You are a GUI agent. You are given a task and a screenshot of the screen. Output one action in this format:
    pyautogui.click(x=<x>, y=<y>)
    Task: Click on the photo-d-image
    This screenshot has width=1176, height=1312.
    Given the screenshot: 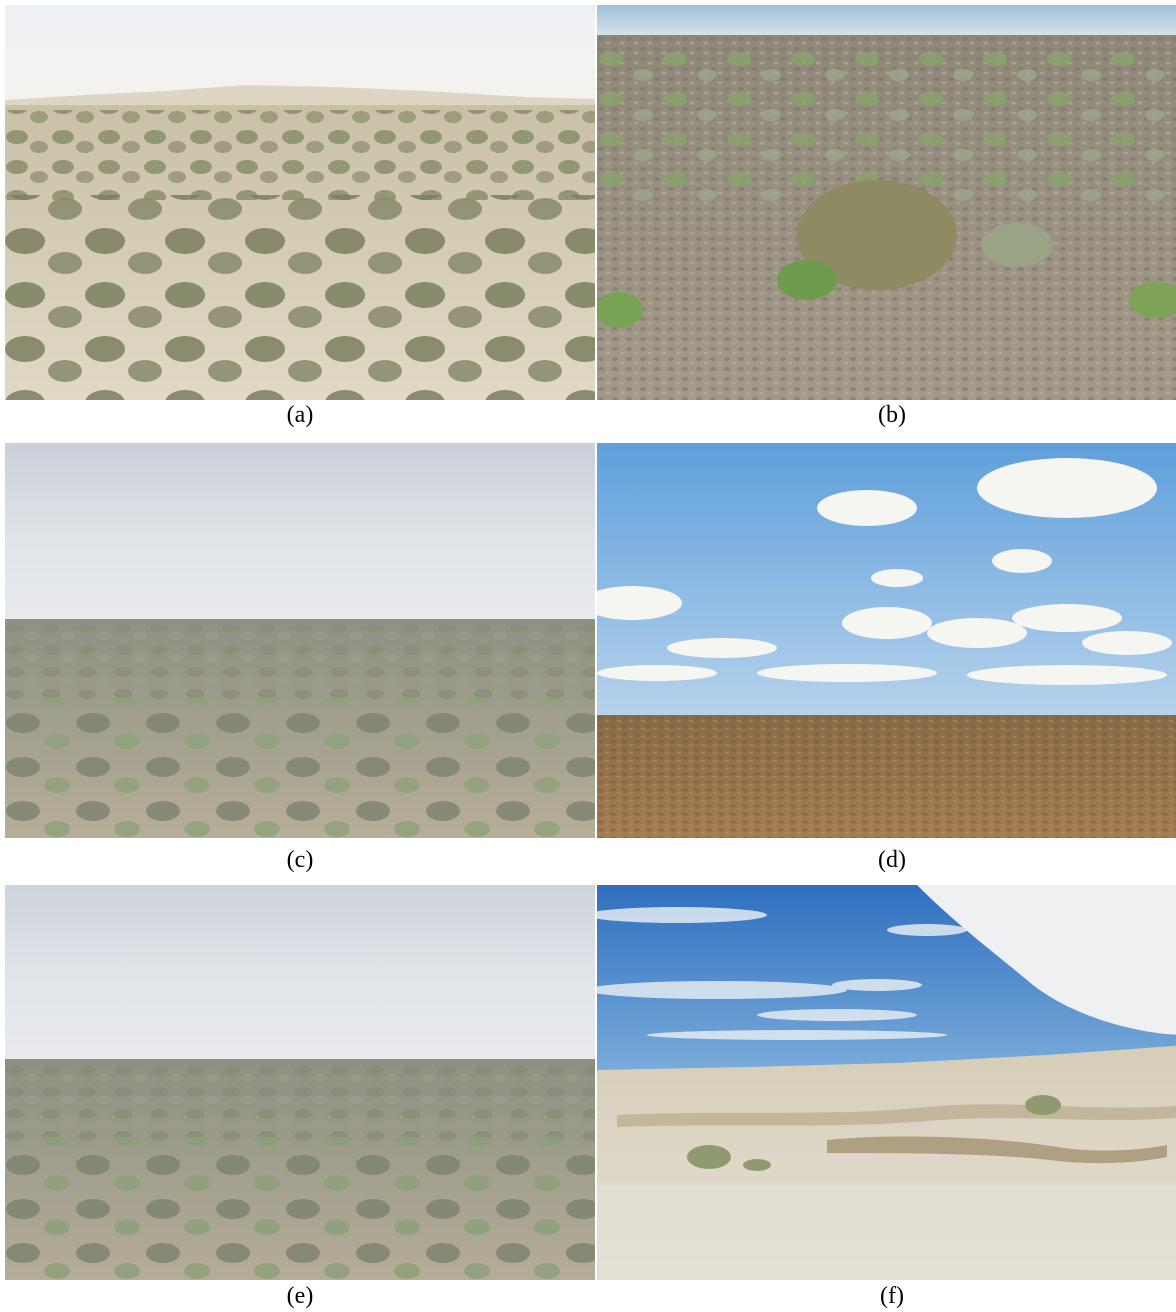 What is the action you would take?
    pyautogui.click(x=886, y=640)
    